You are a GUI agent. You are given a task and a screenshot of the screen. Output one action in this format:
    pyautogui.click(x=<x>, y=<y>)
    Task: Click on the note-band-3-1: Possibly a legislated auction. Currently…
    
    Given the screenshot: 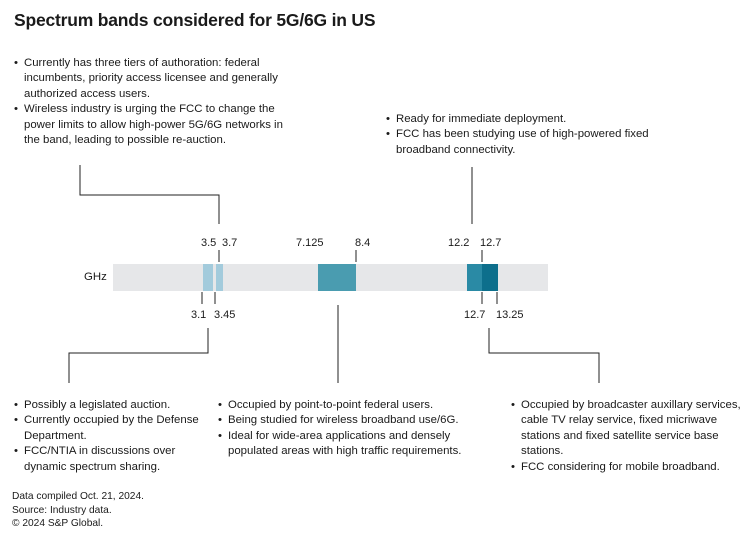 What is the action you would take?
    pyautogui.click(x=106, y=436)
    